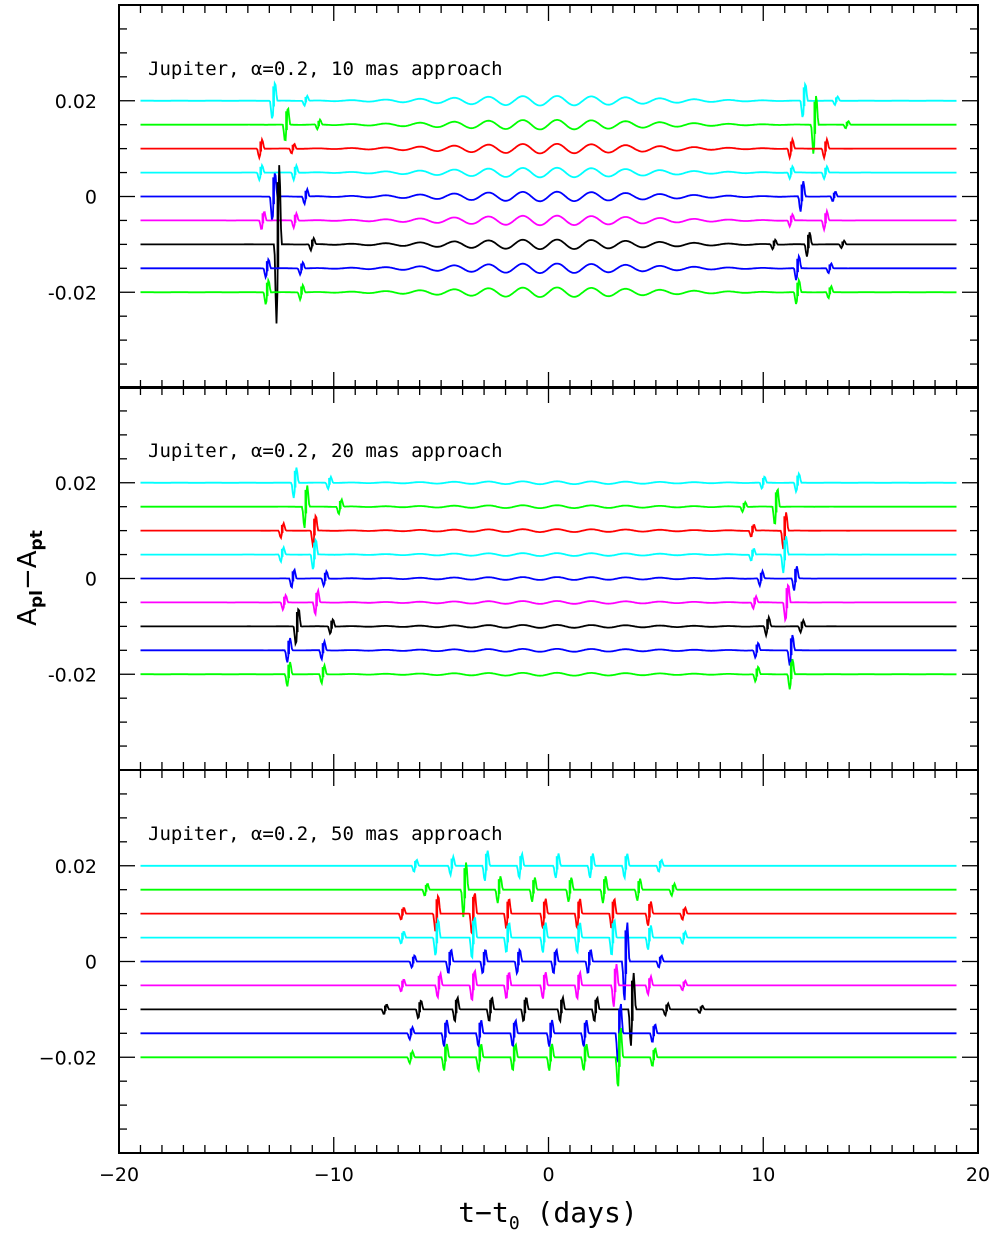 The height and width of the screenshot is (1233, 997). I want to click on y-tick-label: −0.02, so click(68, 1058).